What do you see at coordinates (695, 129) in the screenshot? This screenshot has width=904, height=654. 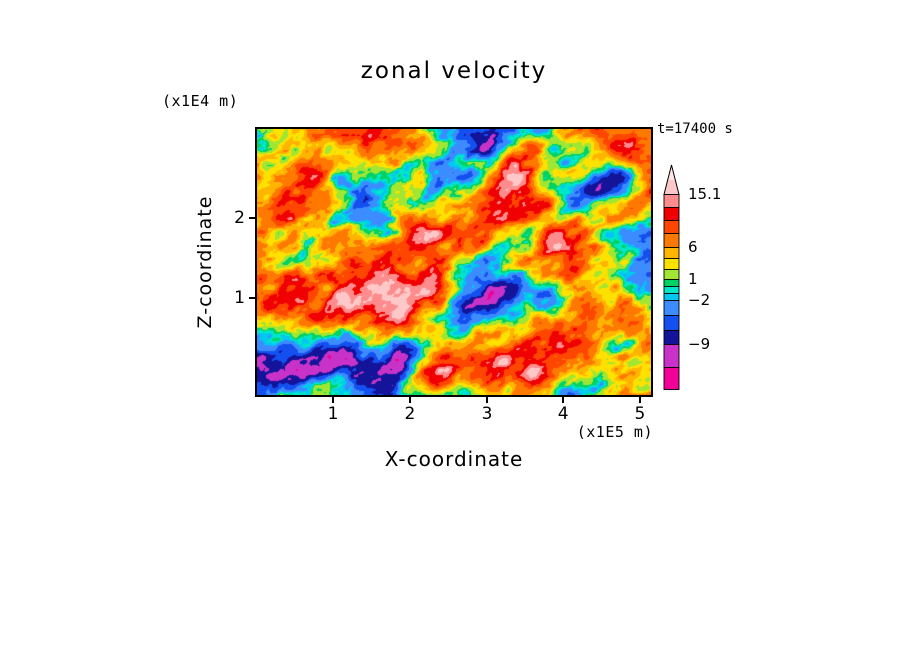 I see `time-label: t=17400 s` at bounding box center [695, 129].